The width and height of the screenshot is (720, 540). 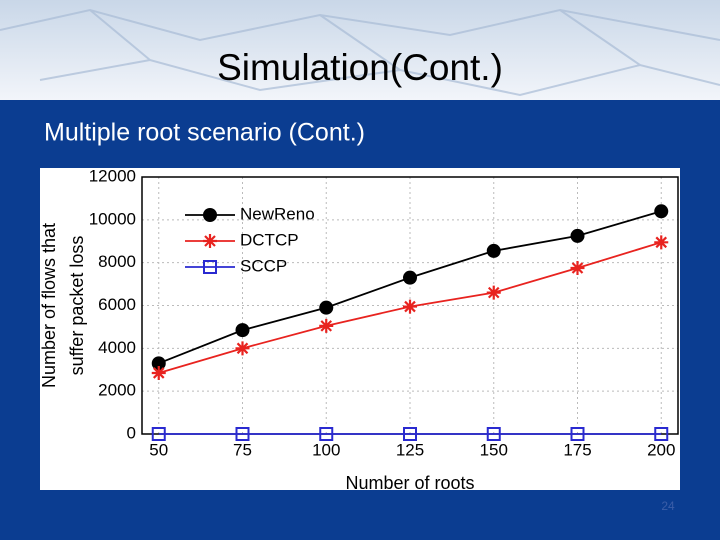 I want to click on y-tick-label: 0, so click(x=131, y=432).